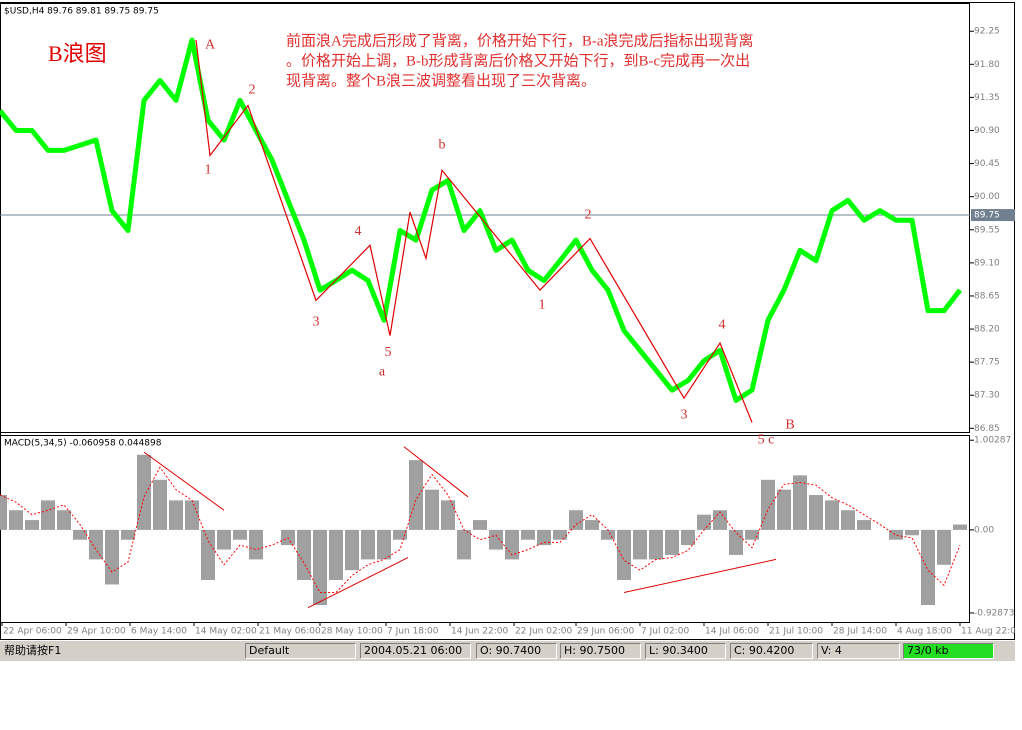 The image size is (1022, 730). Describe the element at coordinates (992, 441) in the screenshot. I see `y-tick-label: 1.00287` at that location.